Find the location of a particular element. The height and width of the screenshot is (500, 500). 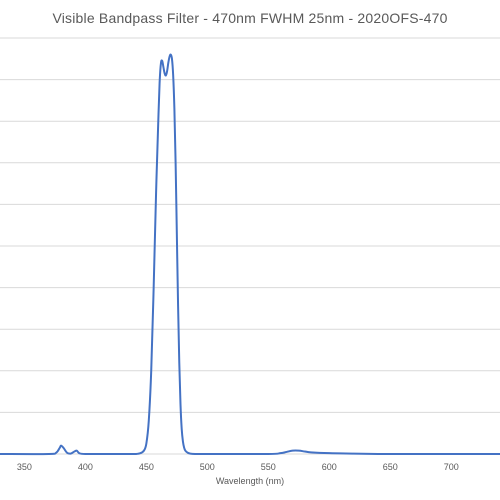

x-tick-label-5: 600 is located at coordinates (329, 467).